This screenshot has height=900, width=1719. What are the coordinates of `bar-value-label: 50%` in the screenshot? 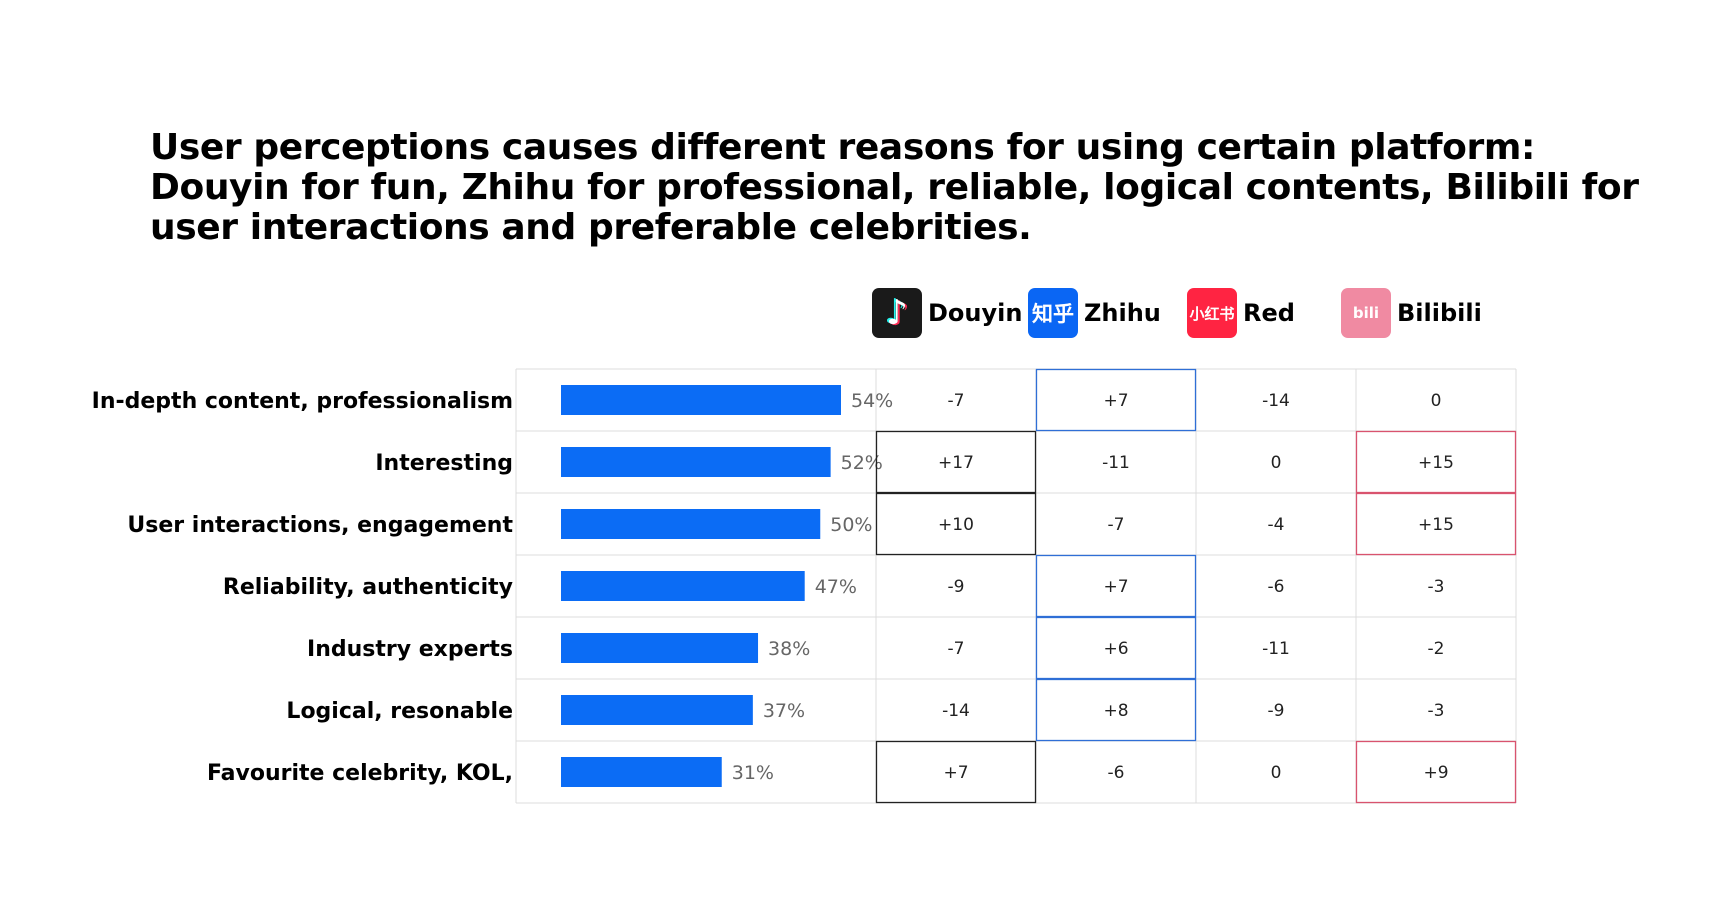 It's located at (851, 525).